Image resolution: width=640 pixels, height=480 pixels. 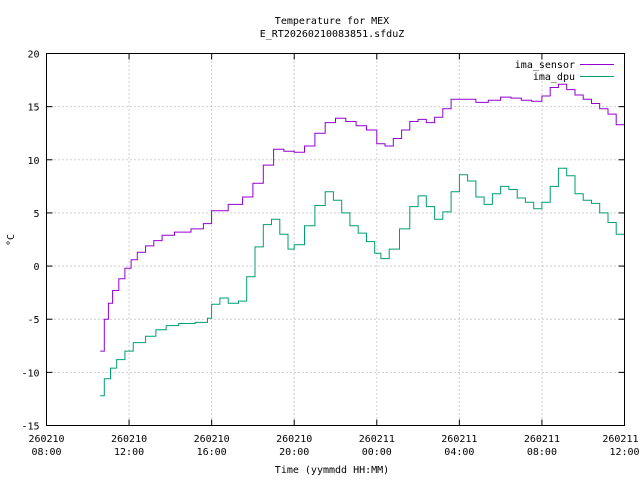 What do you see at coordinates (212, 452) in the screenshot?
I see `x-tick-time: 16:00` at bounding box center [212, 452].